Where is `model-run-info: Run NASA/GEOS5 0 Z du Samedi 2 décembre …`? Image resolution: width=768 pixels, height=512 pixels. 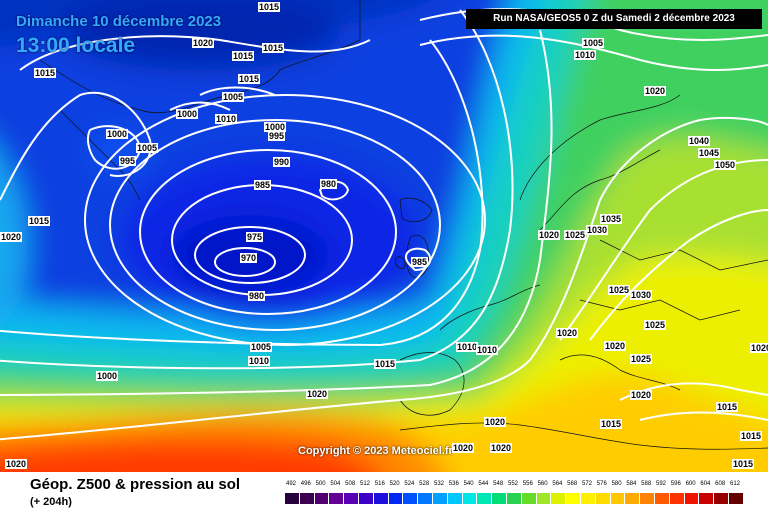
model-run-info: Run NASA/GEOS5 0 Z du Samedi 2 décembre … is located at coordinates (614, 19).